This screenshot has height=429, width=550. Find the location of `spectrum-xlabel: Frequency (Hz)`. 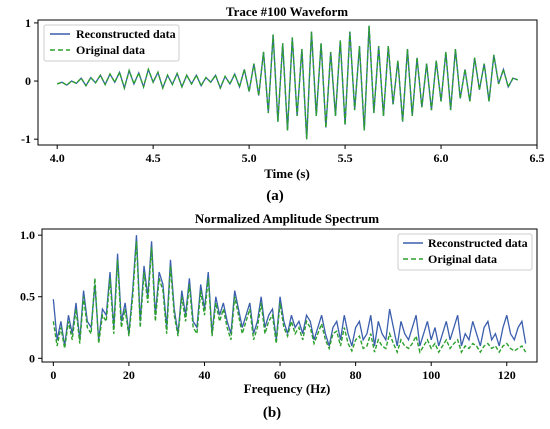

spectrum-xlabel: Frequency (Hz) is located at coordinates (287, 388).